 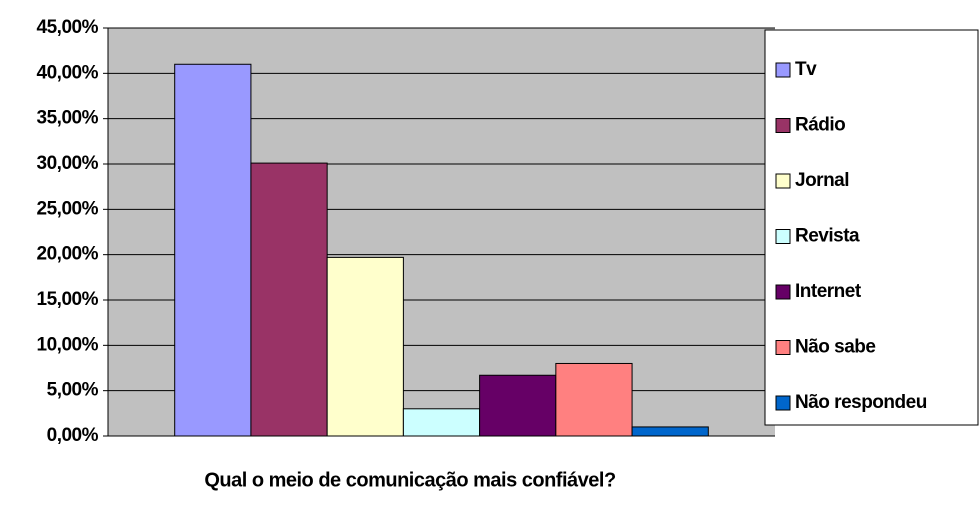 What do you see at coordinates (827, 236) in the screenshot?
I see `legend-label: Revista` at bounding box center [827, 236].